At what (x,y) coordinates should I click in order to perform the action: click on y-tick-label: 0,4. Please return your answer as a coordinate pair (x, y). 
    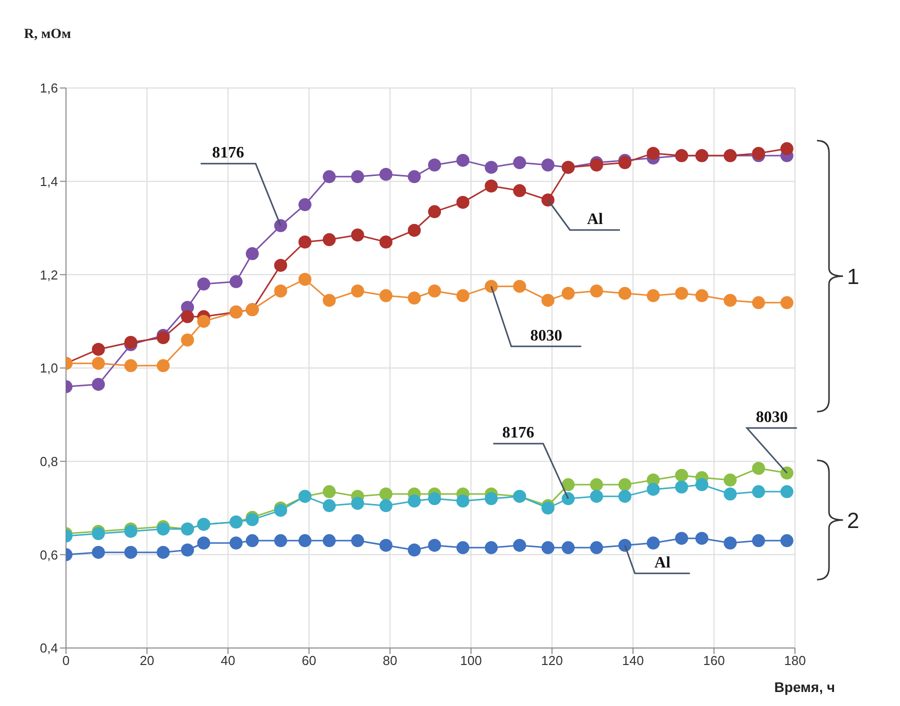
    Looking at the image, I should click on (49, 648).